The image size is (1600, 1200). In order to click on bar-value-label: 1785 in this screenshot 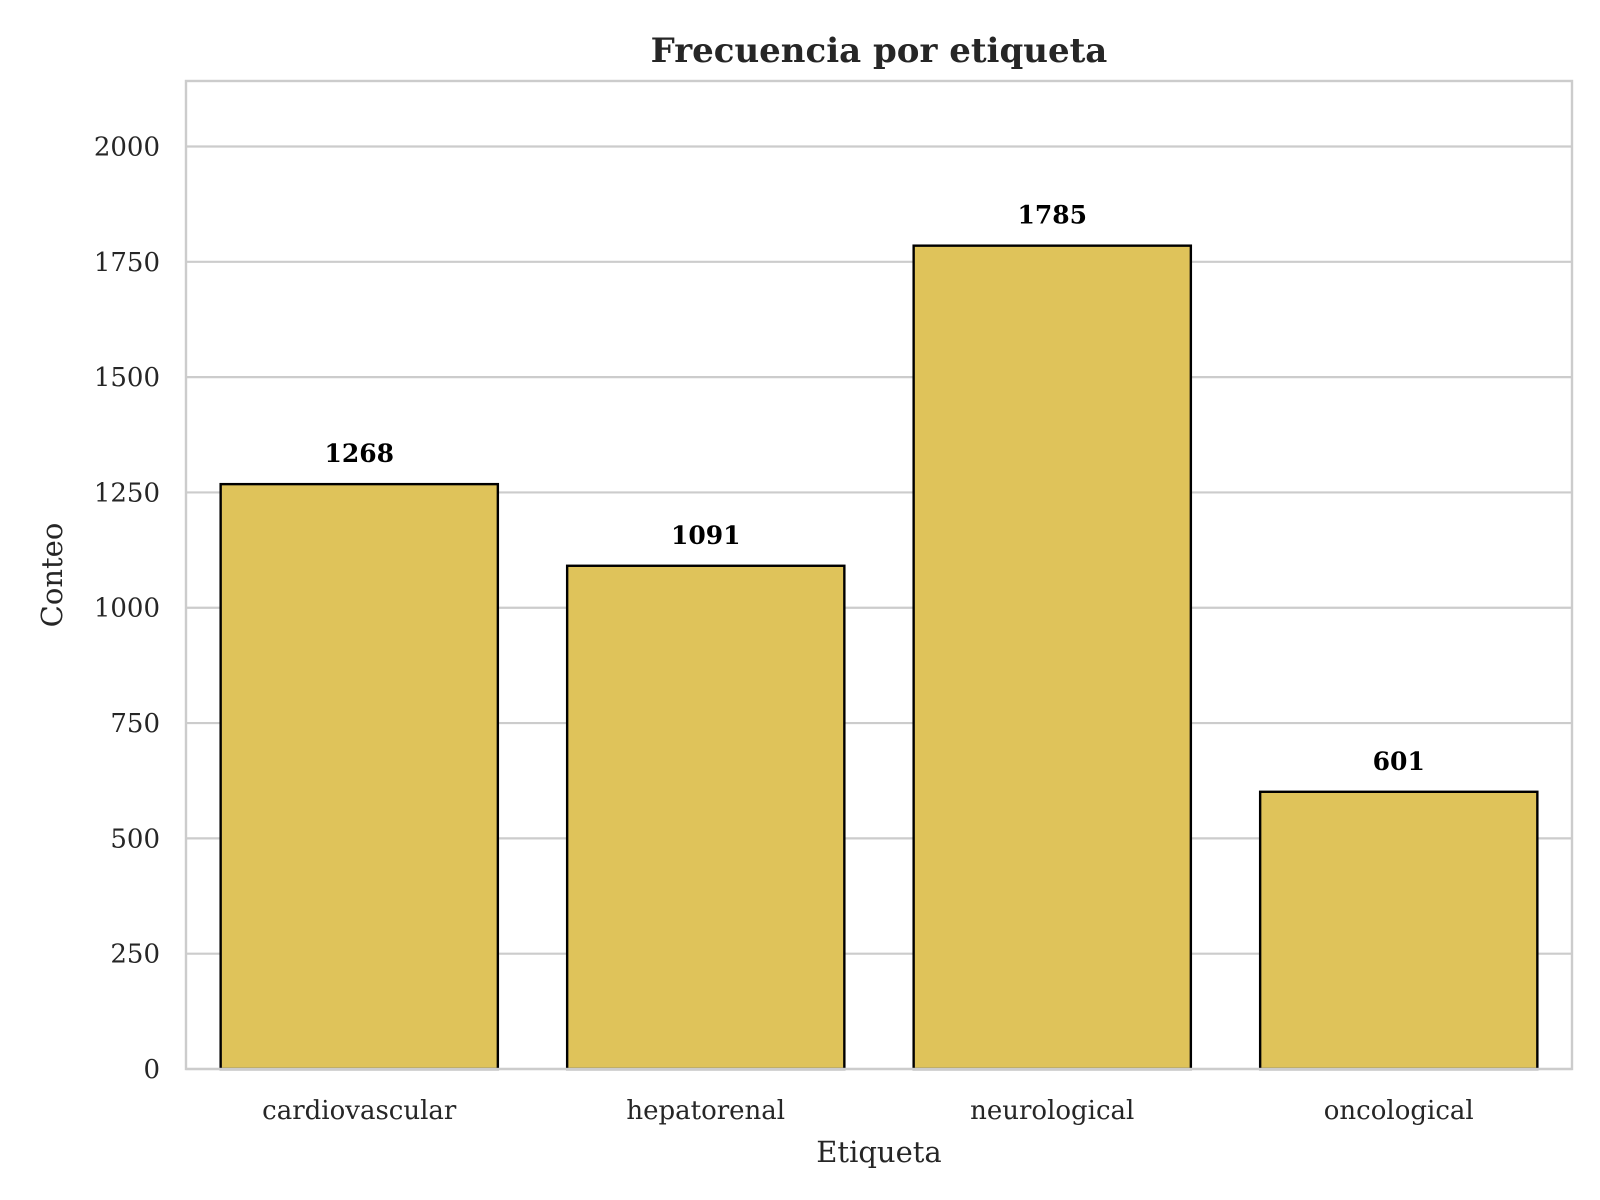, I will do `click(1052, 215)`.